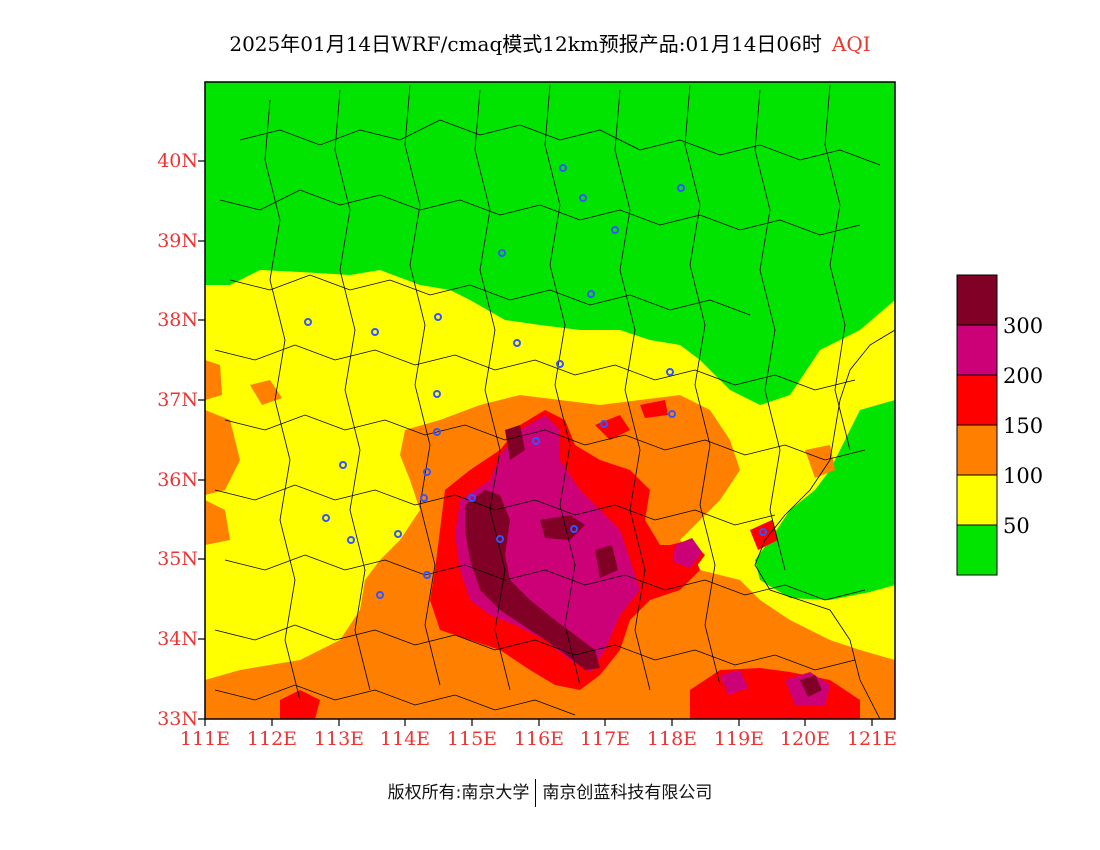 This screenshot has width=1100, height=850. I want to click on legend-label-150: 150, so click(1023, 426).